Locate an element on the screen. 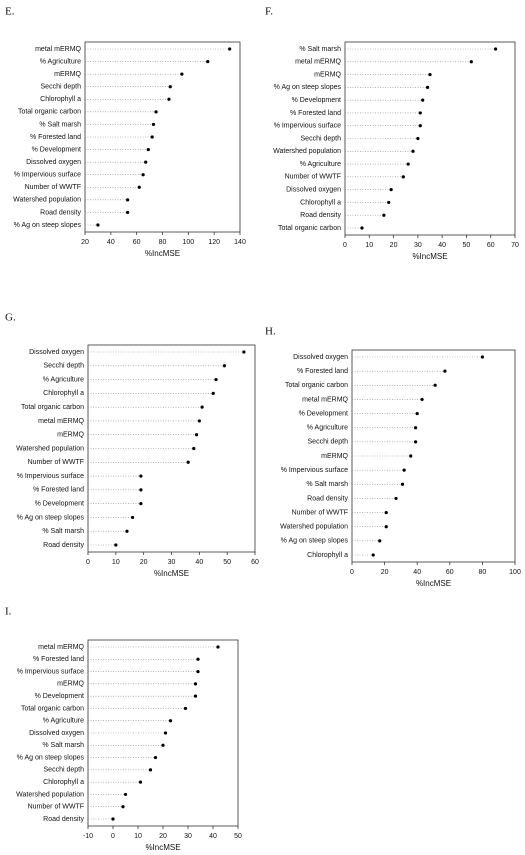 Image resolution: width=525 pixels, height=855 pixels. category-label: Secchi depth is located at coordinates (64, 770).